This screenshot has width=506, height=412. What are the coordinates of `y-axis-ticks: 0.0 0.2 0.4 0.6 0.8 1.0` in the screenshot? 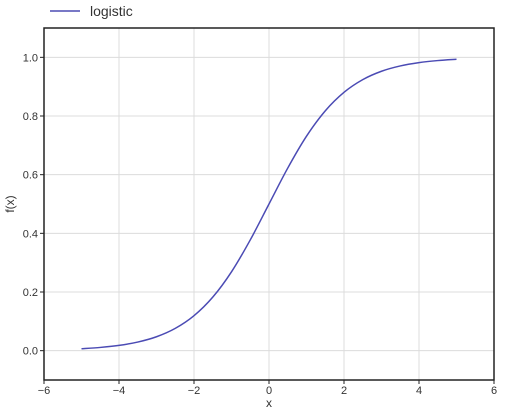 It's located at (33, 204).